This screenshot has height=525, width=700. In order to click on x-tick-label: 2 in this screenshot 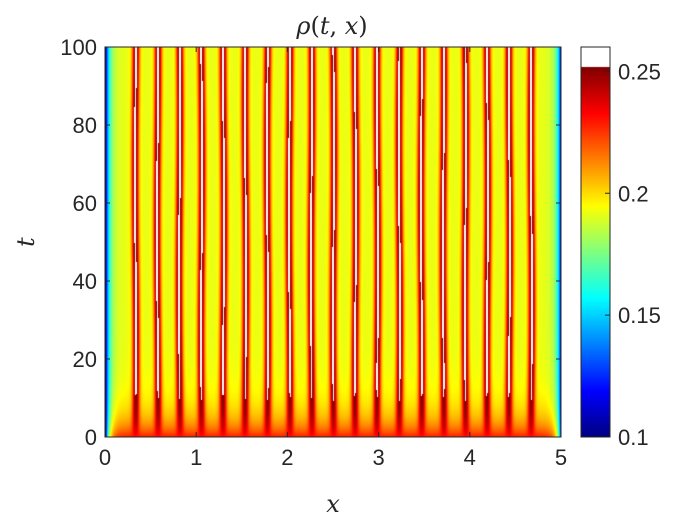, I will do `click(287, 457)`.